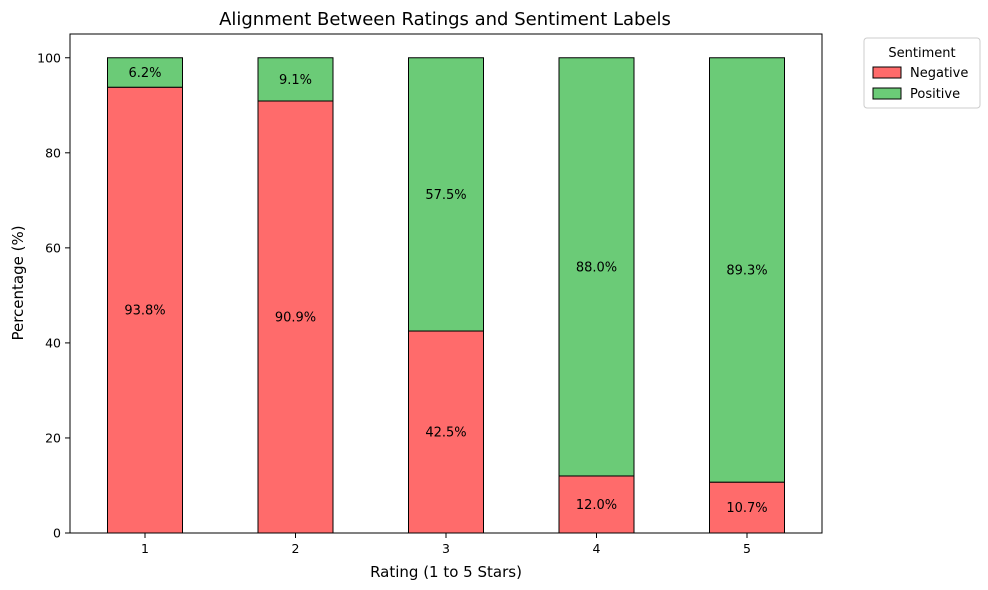 The width and height of the screenshot is (988, 590). What do you see at coordinates (53, 247) in the screenshot?
I see `y-tick-label-60: 60` at bounding box center [53, 247].